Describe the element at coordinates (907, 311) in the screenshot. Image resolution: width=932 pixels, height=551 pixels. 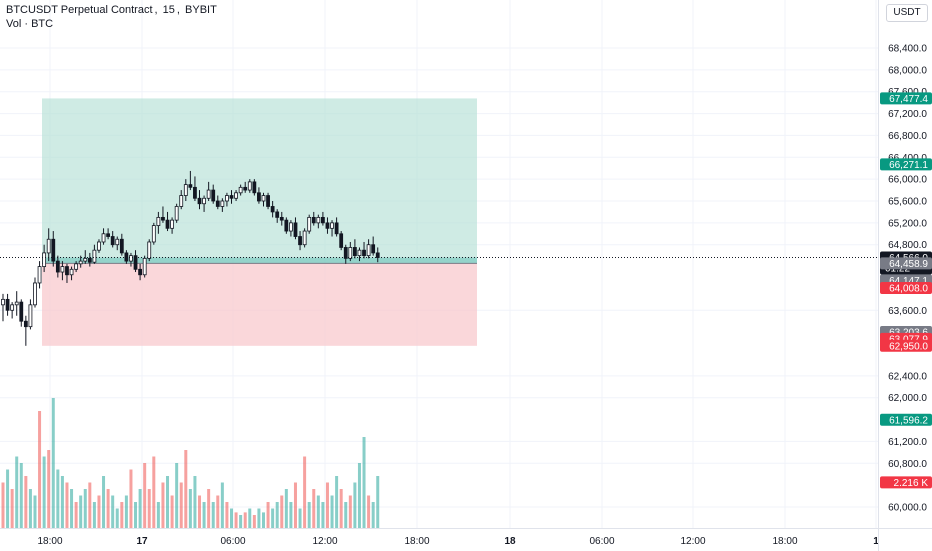
I see `price-tick-label: 63,600.0` at that location.